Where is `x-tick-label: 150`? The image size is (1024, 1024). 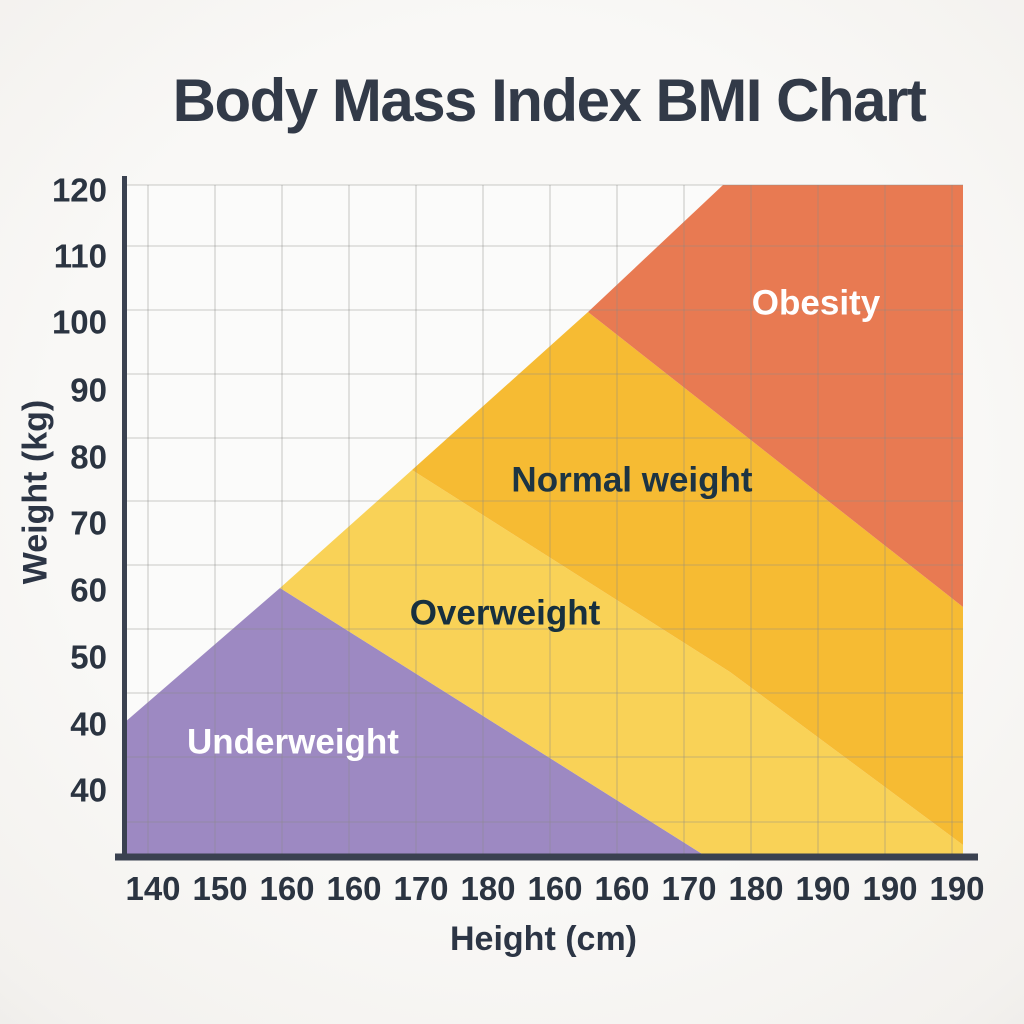
x-tick-label: 150 is located at coordinates (219, 888).